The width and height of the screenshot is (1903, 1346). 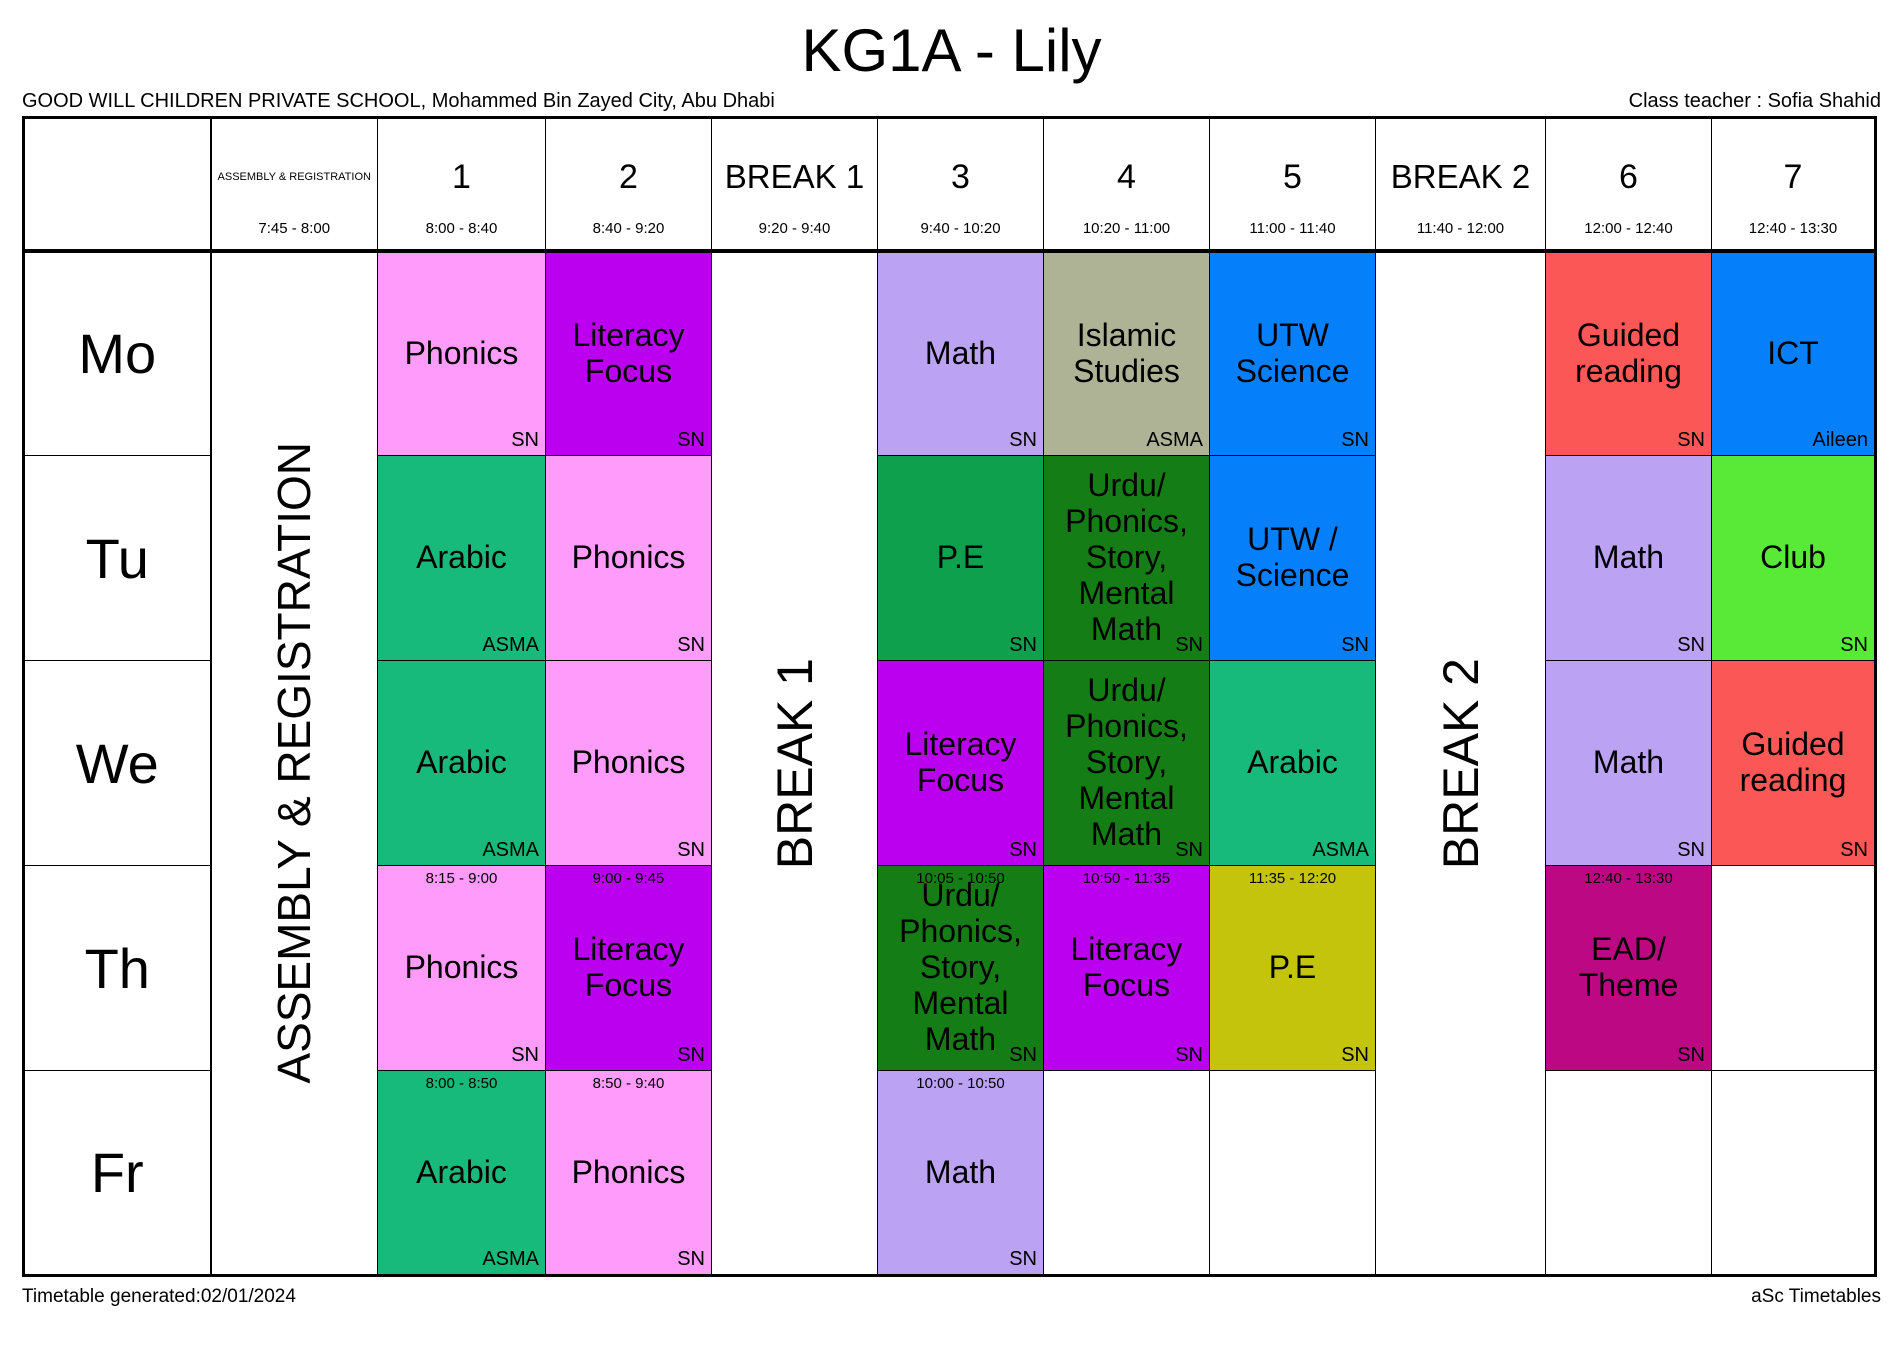 What do you see at coordinates (461, 1083) in the screenshot?
I see `lesson-time: 8:00 - 8:50` at bounding box center [461, 1083].